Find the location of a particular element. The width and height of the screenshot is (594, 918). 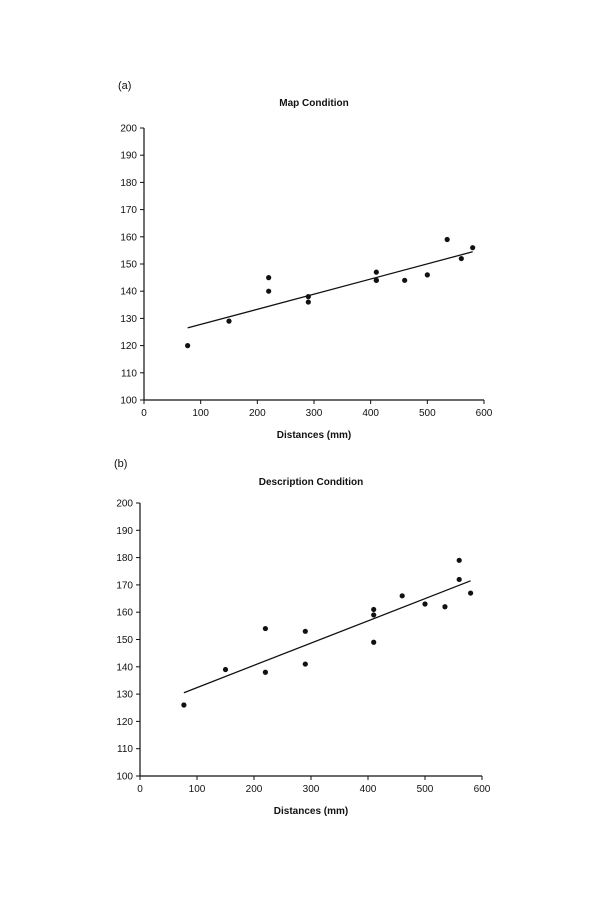

y-tick-label-b-200: 200 is located at coordinates (124, 504).